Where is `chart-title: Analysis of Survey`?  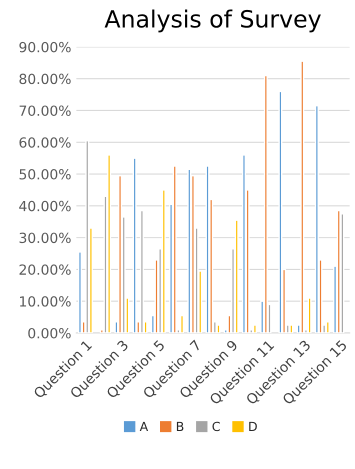 chart-title: Analysis of Survey is located at coordinates (212, 21).